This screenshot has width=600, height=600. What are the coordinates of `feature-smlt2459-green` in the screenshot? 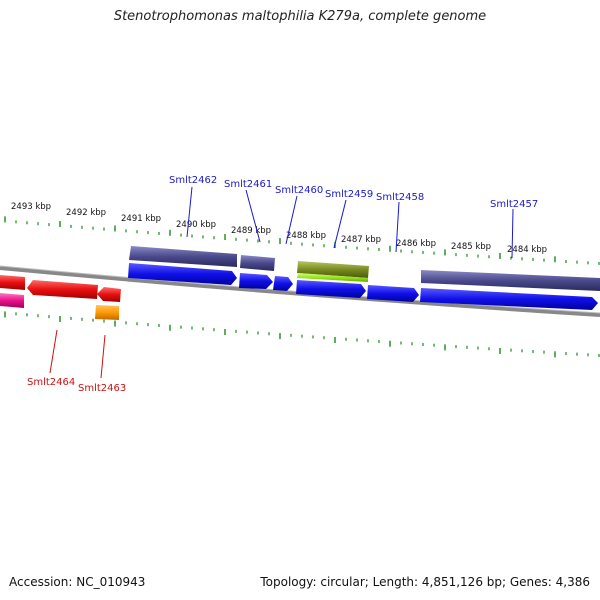 It's located at (332, 277).